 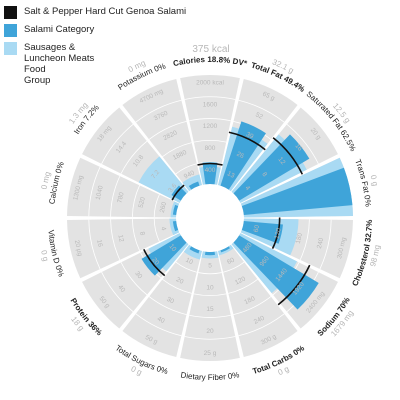 I want to click on tick-label: 940, so click(x=189, y=174).